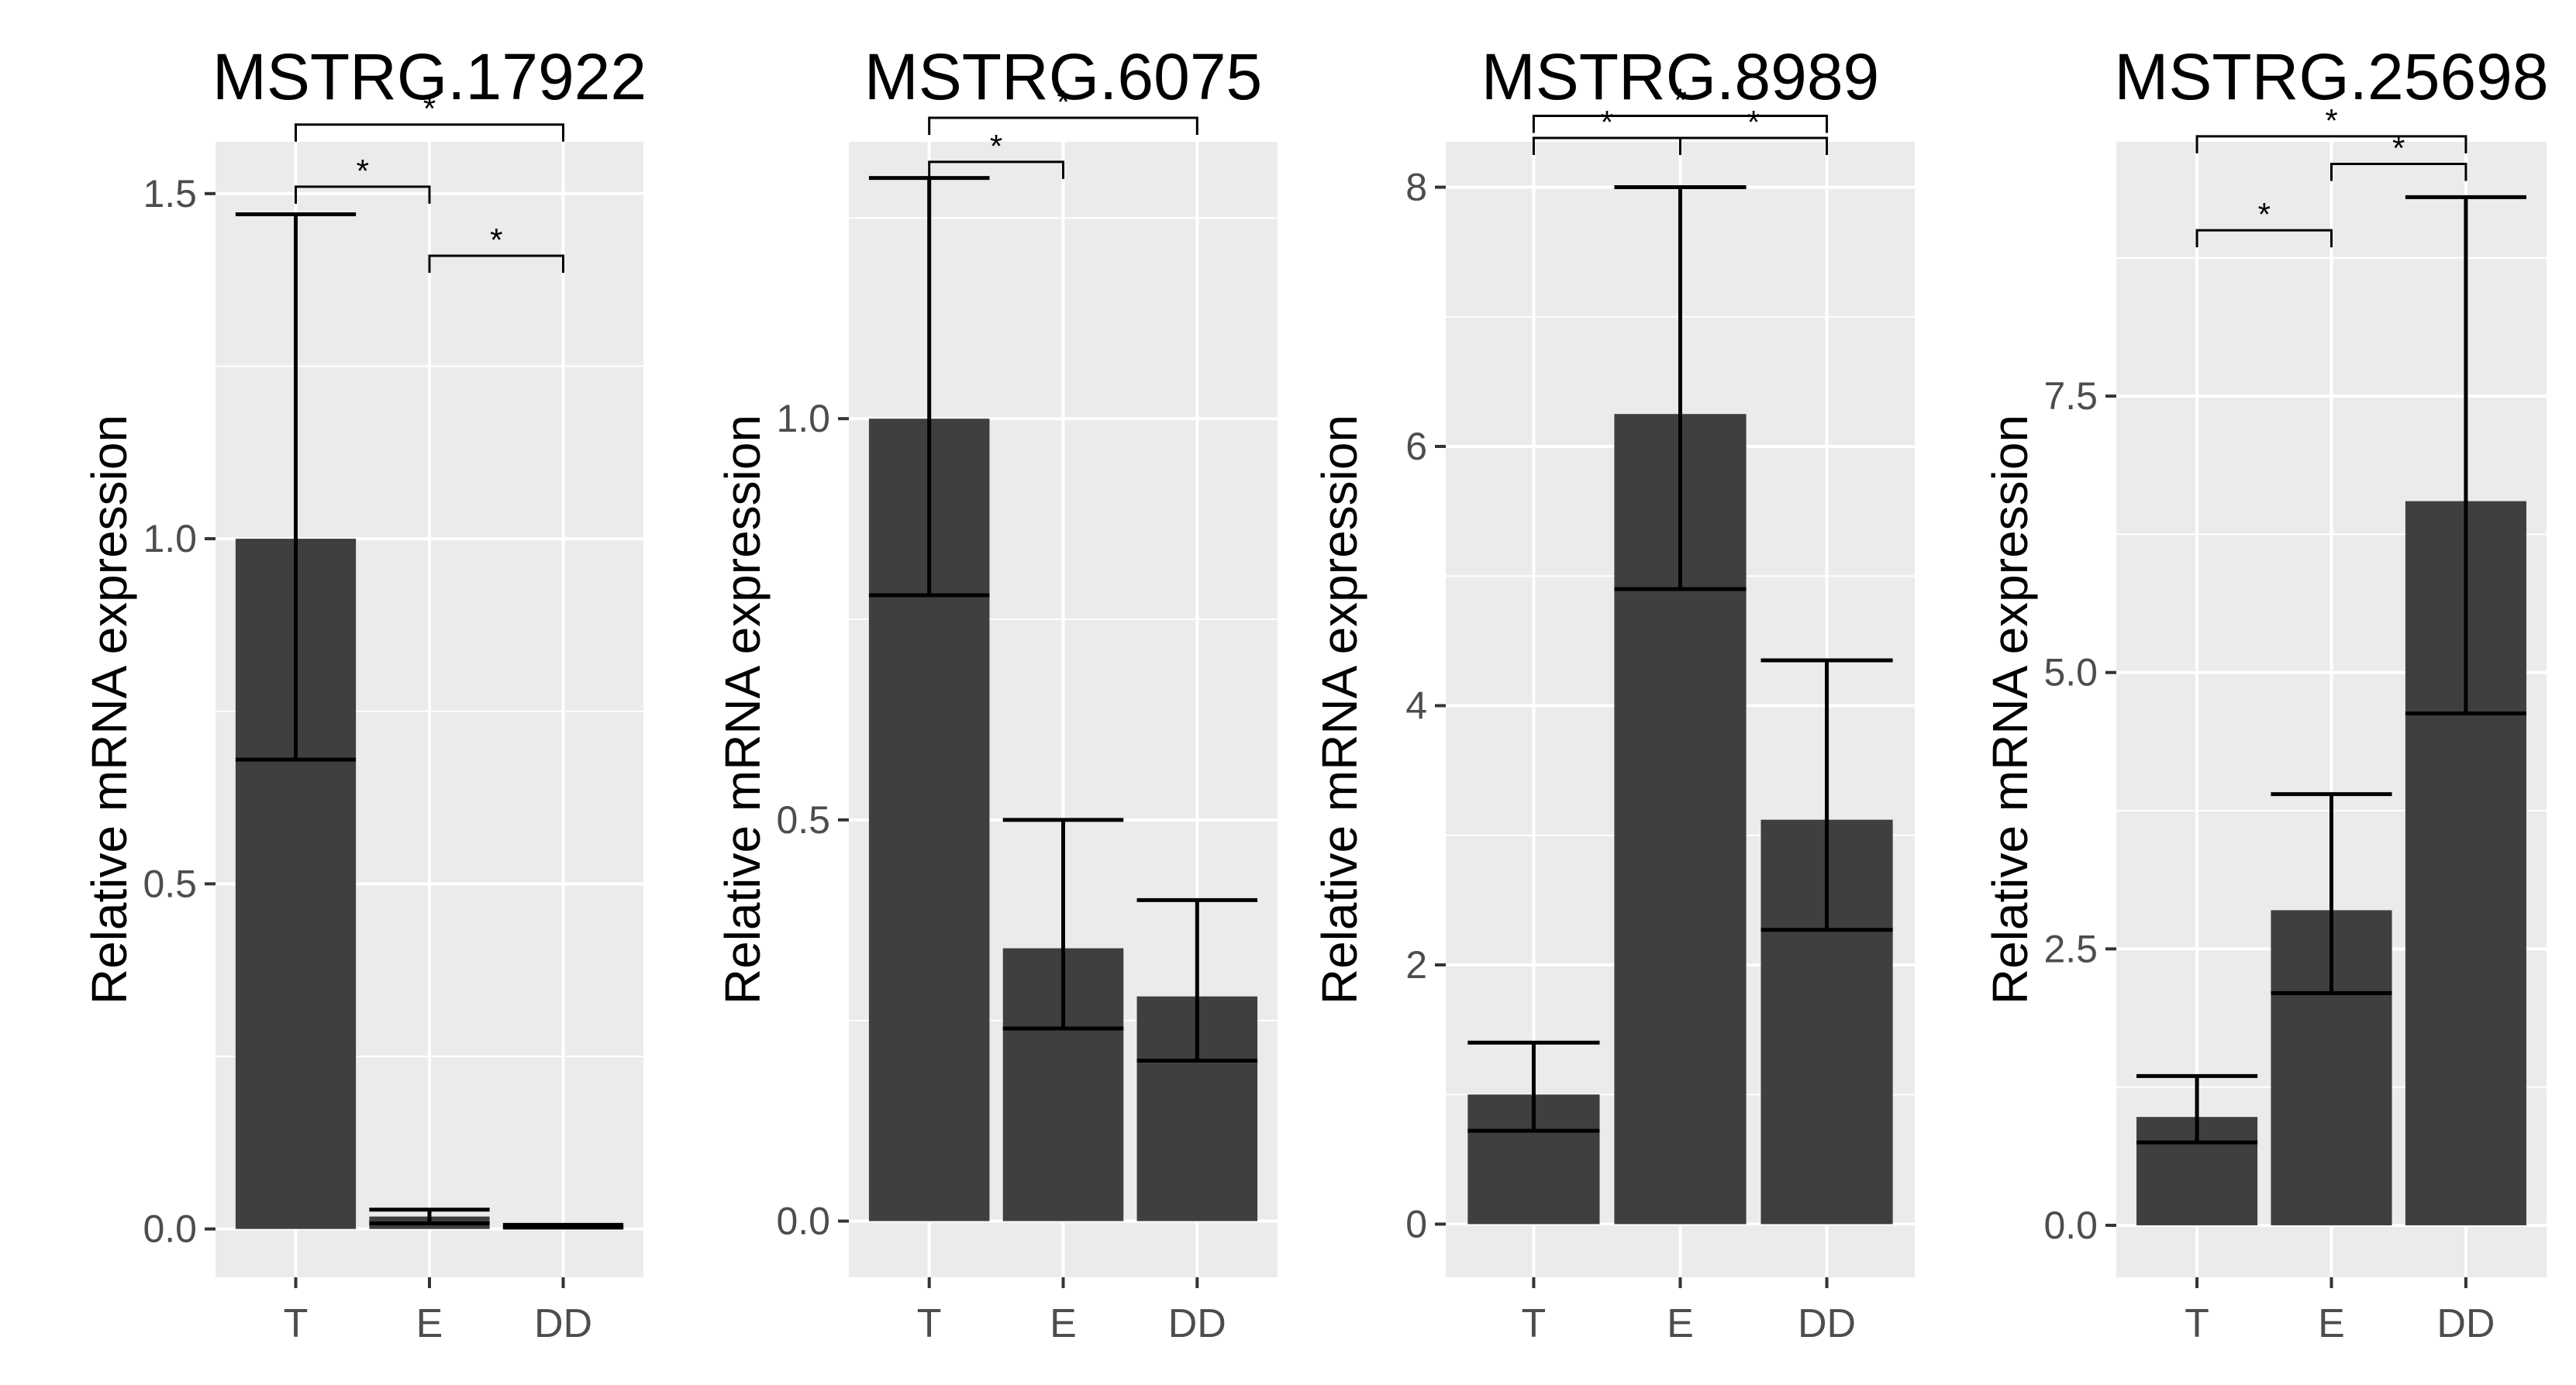  What do you see at coordinates (2070, 396) in the screenshot?
I see `y-tick-label: 7.5` at bounding box center [2070, 396].